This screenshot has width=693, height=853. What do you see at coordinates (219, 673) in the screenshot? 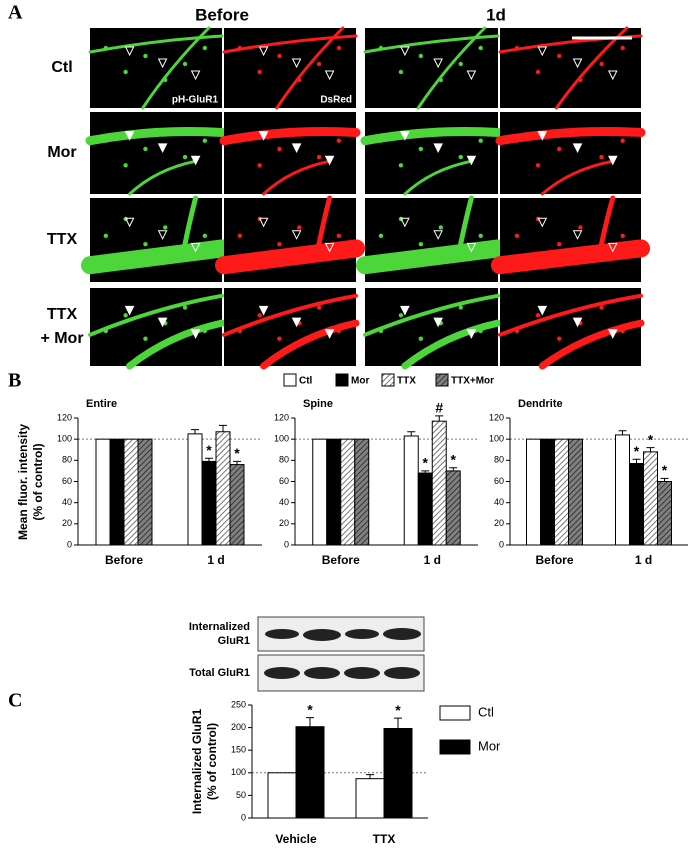
I see `blot-label: Total GluR1` at bounding box center [219, 673].